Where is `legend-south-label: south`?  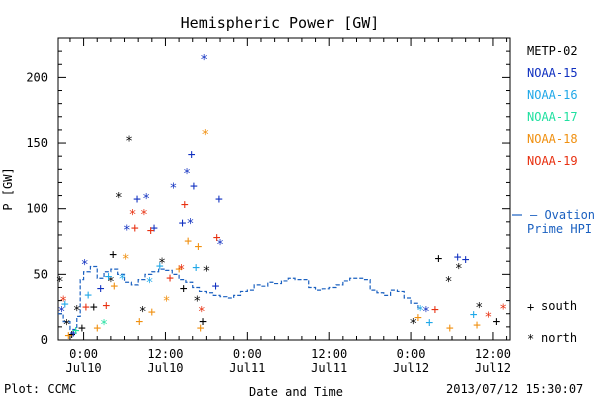
legend-south-label: south is located at coordinates (559, 306).